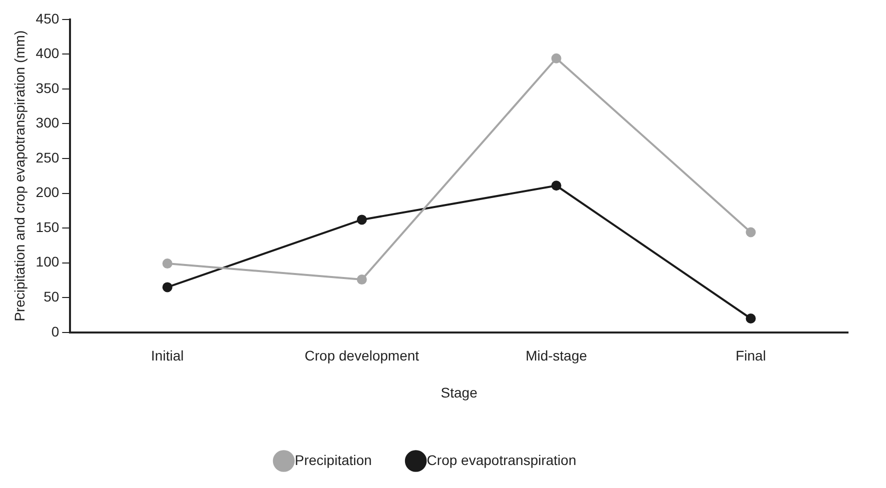 The height and width of the screenshot is (488, 886). Describe the element at coordinates (48, 53) in the screenshot. I see `y-tick-label: 400` at that location.